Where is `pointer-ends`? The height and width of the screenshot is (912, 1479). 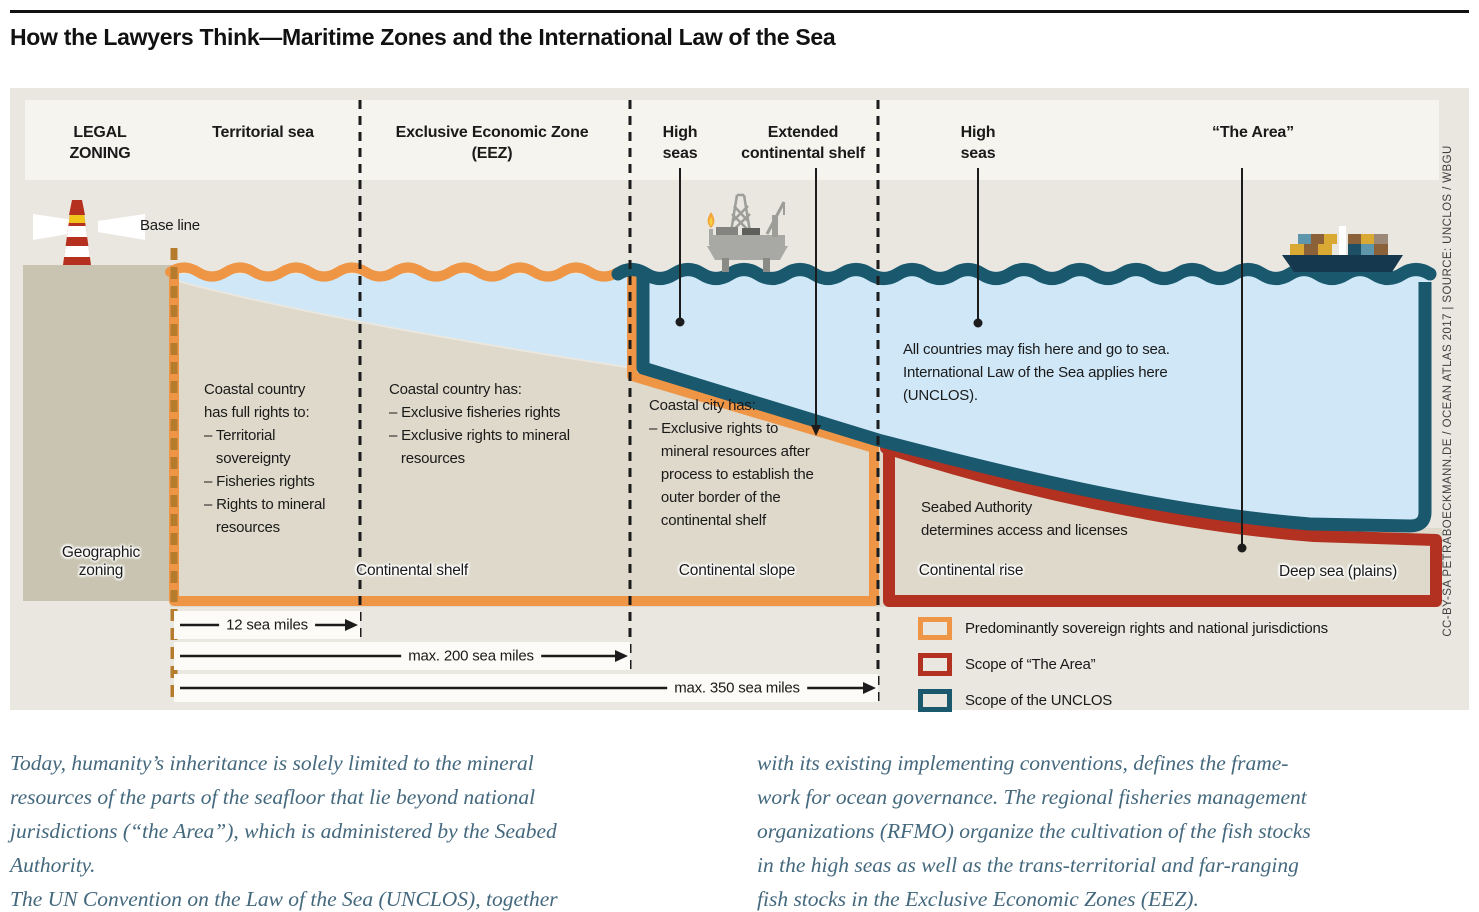 pointer-ends is located at coordinates (961, 435).